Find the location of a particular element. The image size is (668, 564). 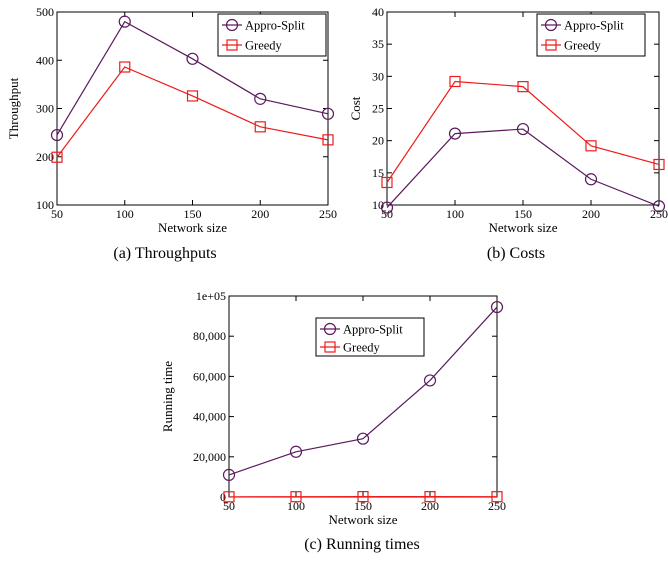

chart-caption: (b) Costs is located at coordinates (516, 253).